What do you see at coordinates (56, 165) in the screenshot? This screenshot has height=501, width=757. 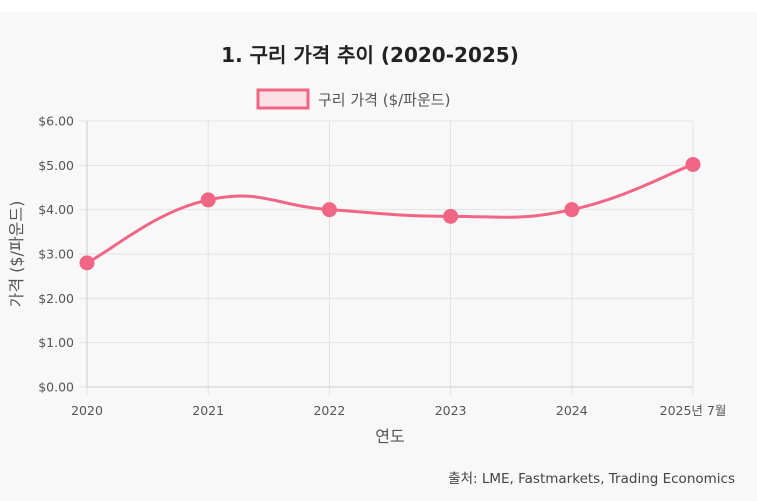 I see `y-tick-label: $5.00` at bounding box center [56, 165].